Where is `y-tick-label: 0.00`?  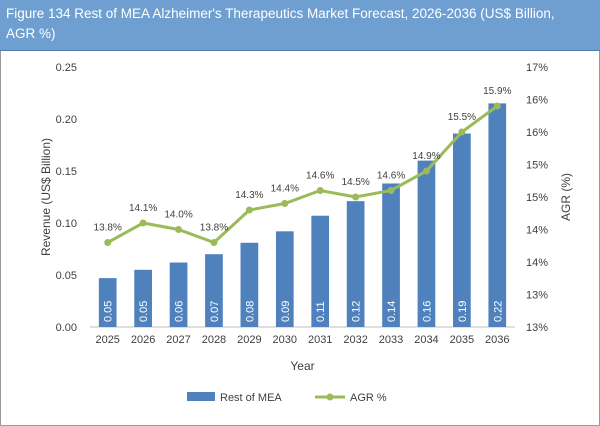 y-tick-label: 0.00 is located at coordinates (66, 328).